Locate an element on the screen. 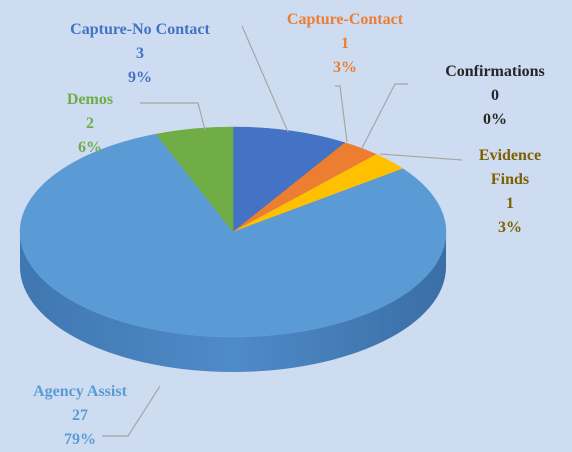 This screenshot has width=572, height=452. data-label: Agency Assist 27 79% is located at coordinates (80, 416).